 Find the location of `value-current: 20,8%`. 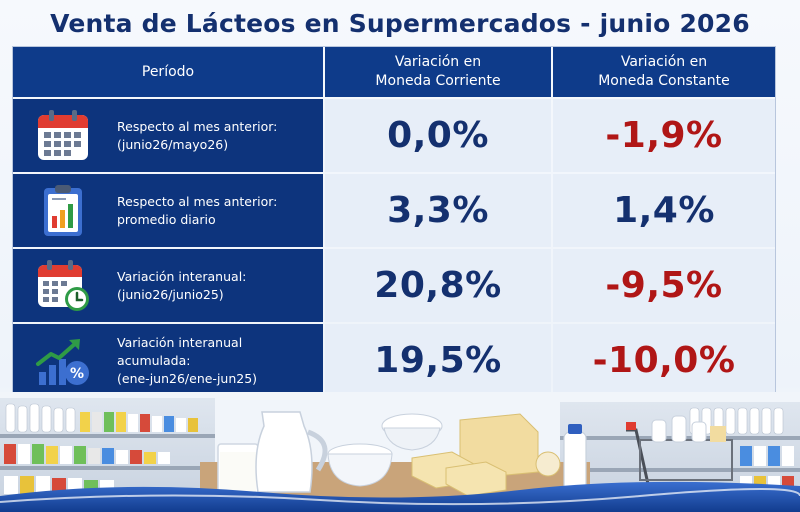

value-current: 20,8% is located at coordinates (438, 285).